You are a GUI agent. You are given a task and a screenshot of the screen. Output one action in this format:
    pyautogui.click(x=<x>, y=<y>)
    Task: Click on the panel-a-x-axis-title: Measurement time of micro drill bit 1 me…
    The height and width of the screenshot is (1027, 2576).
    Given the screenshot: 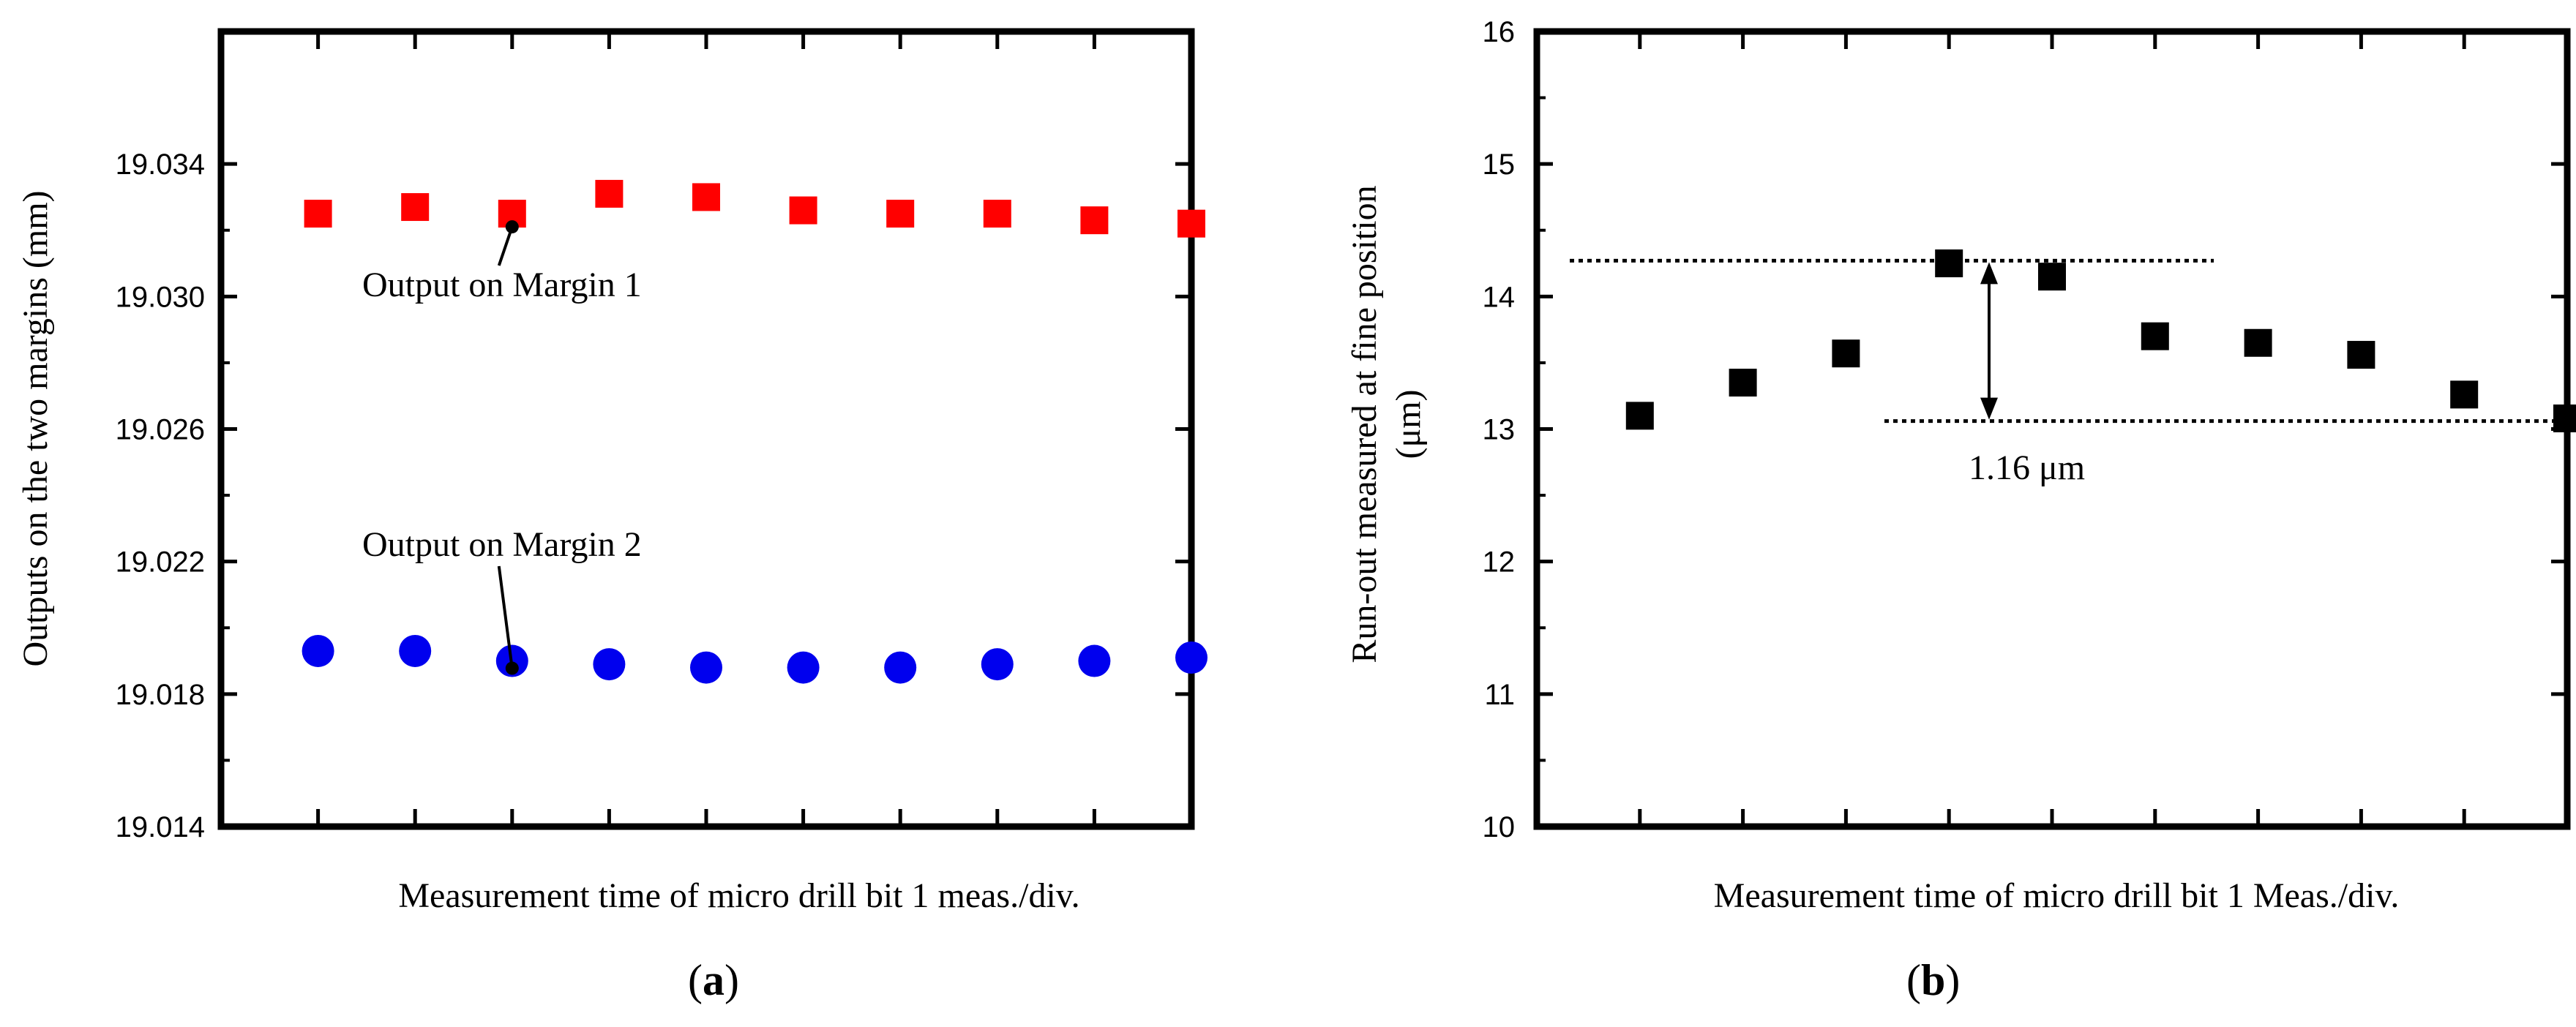 What is the action you would take?
    pyautogui.click(x=738, y=896)
    